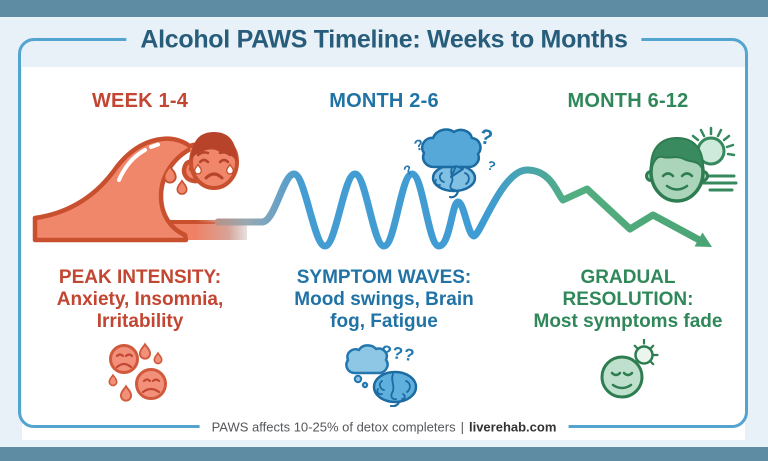 This screenshot has height=461, width=768. Describe the element at coordinates (137, 372) in the screenshot. I see `crying-faces-tears-icon` at that location.